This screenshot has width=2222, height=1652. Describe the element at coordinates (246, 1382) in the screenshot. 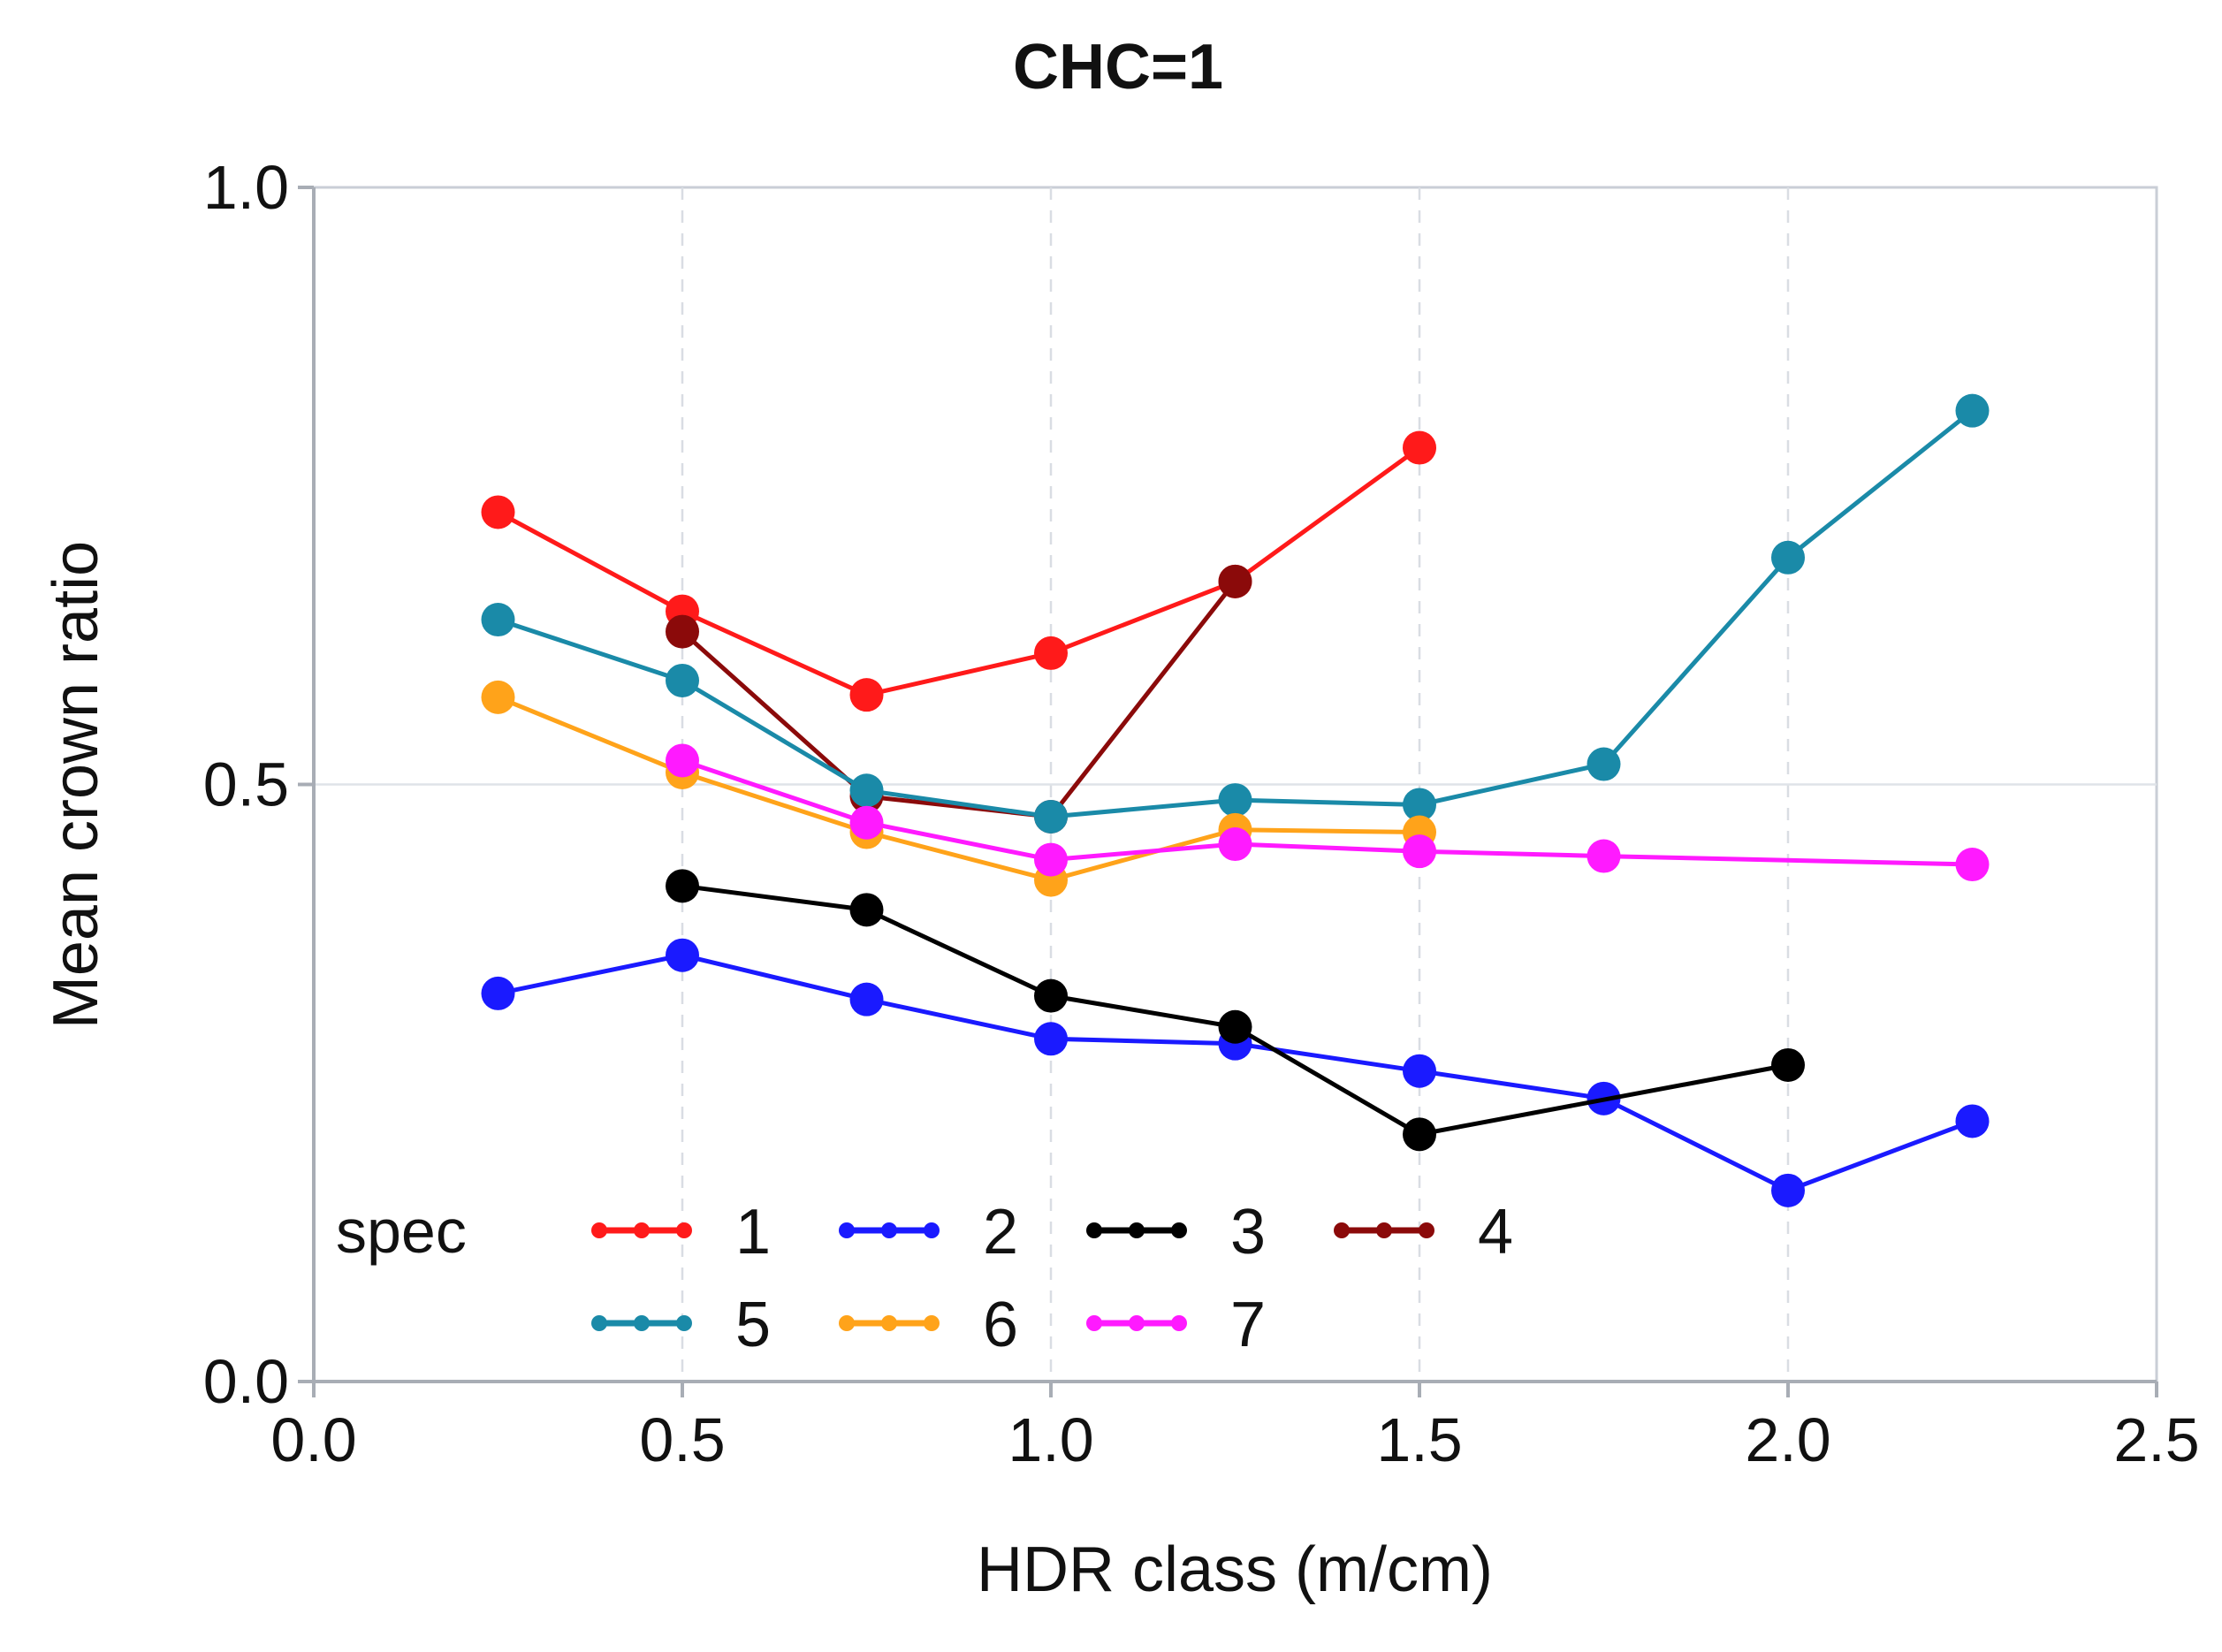

I see `y-tick-label-0: 0.0` at that location.